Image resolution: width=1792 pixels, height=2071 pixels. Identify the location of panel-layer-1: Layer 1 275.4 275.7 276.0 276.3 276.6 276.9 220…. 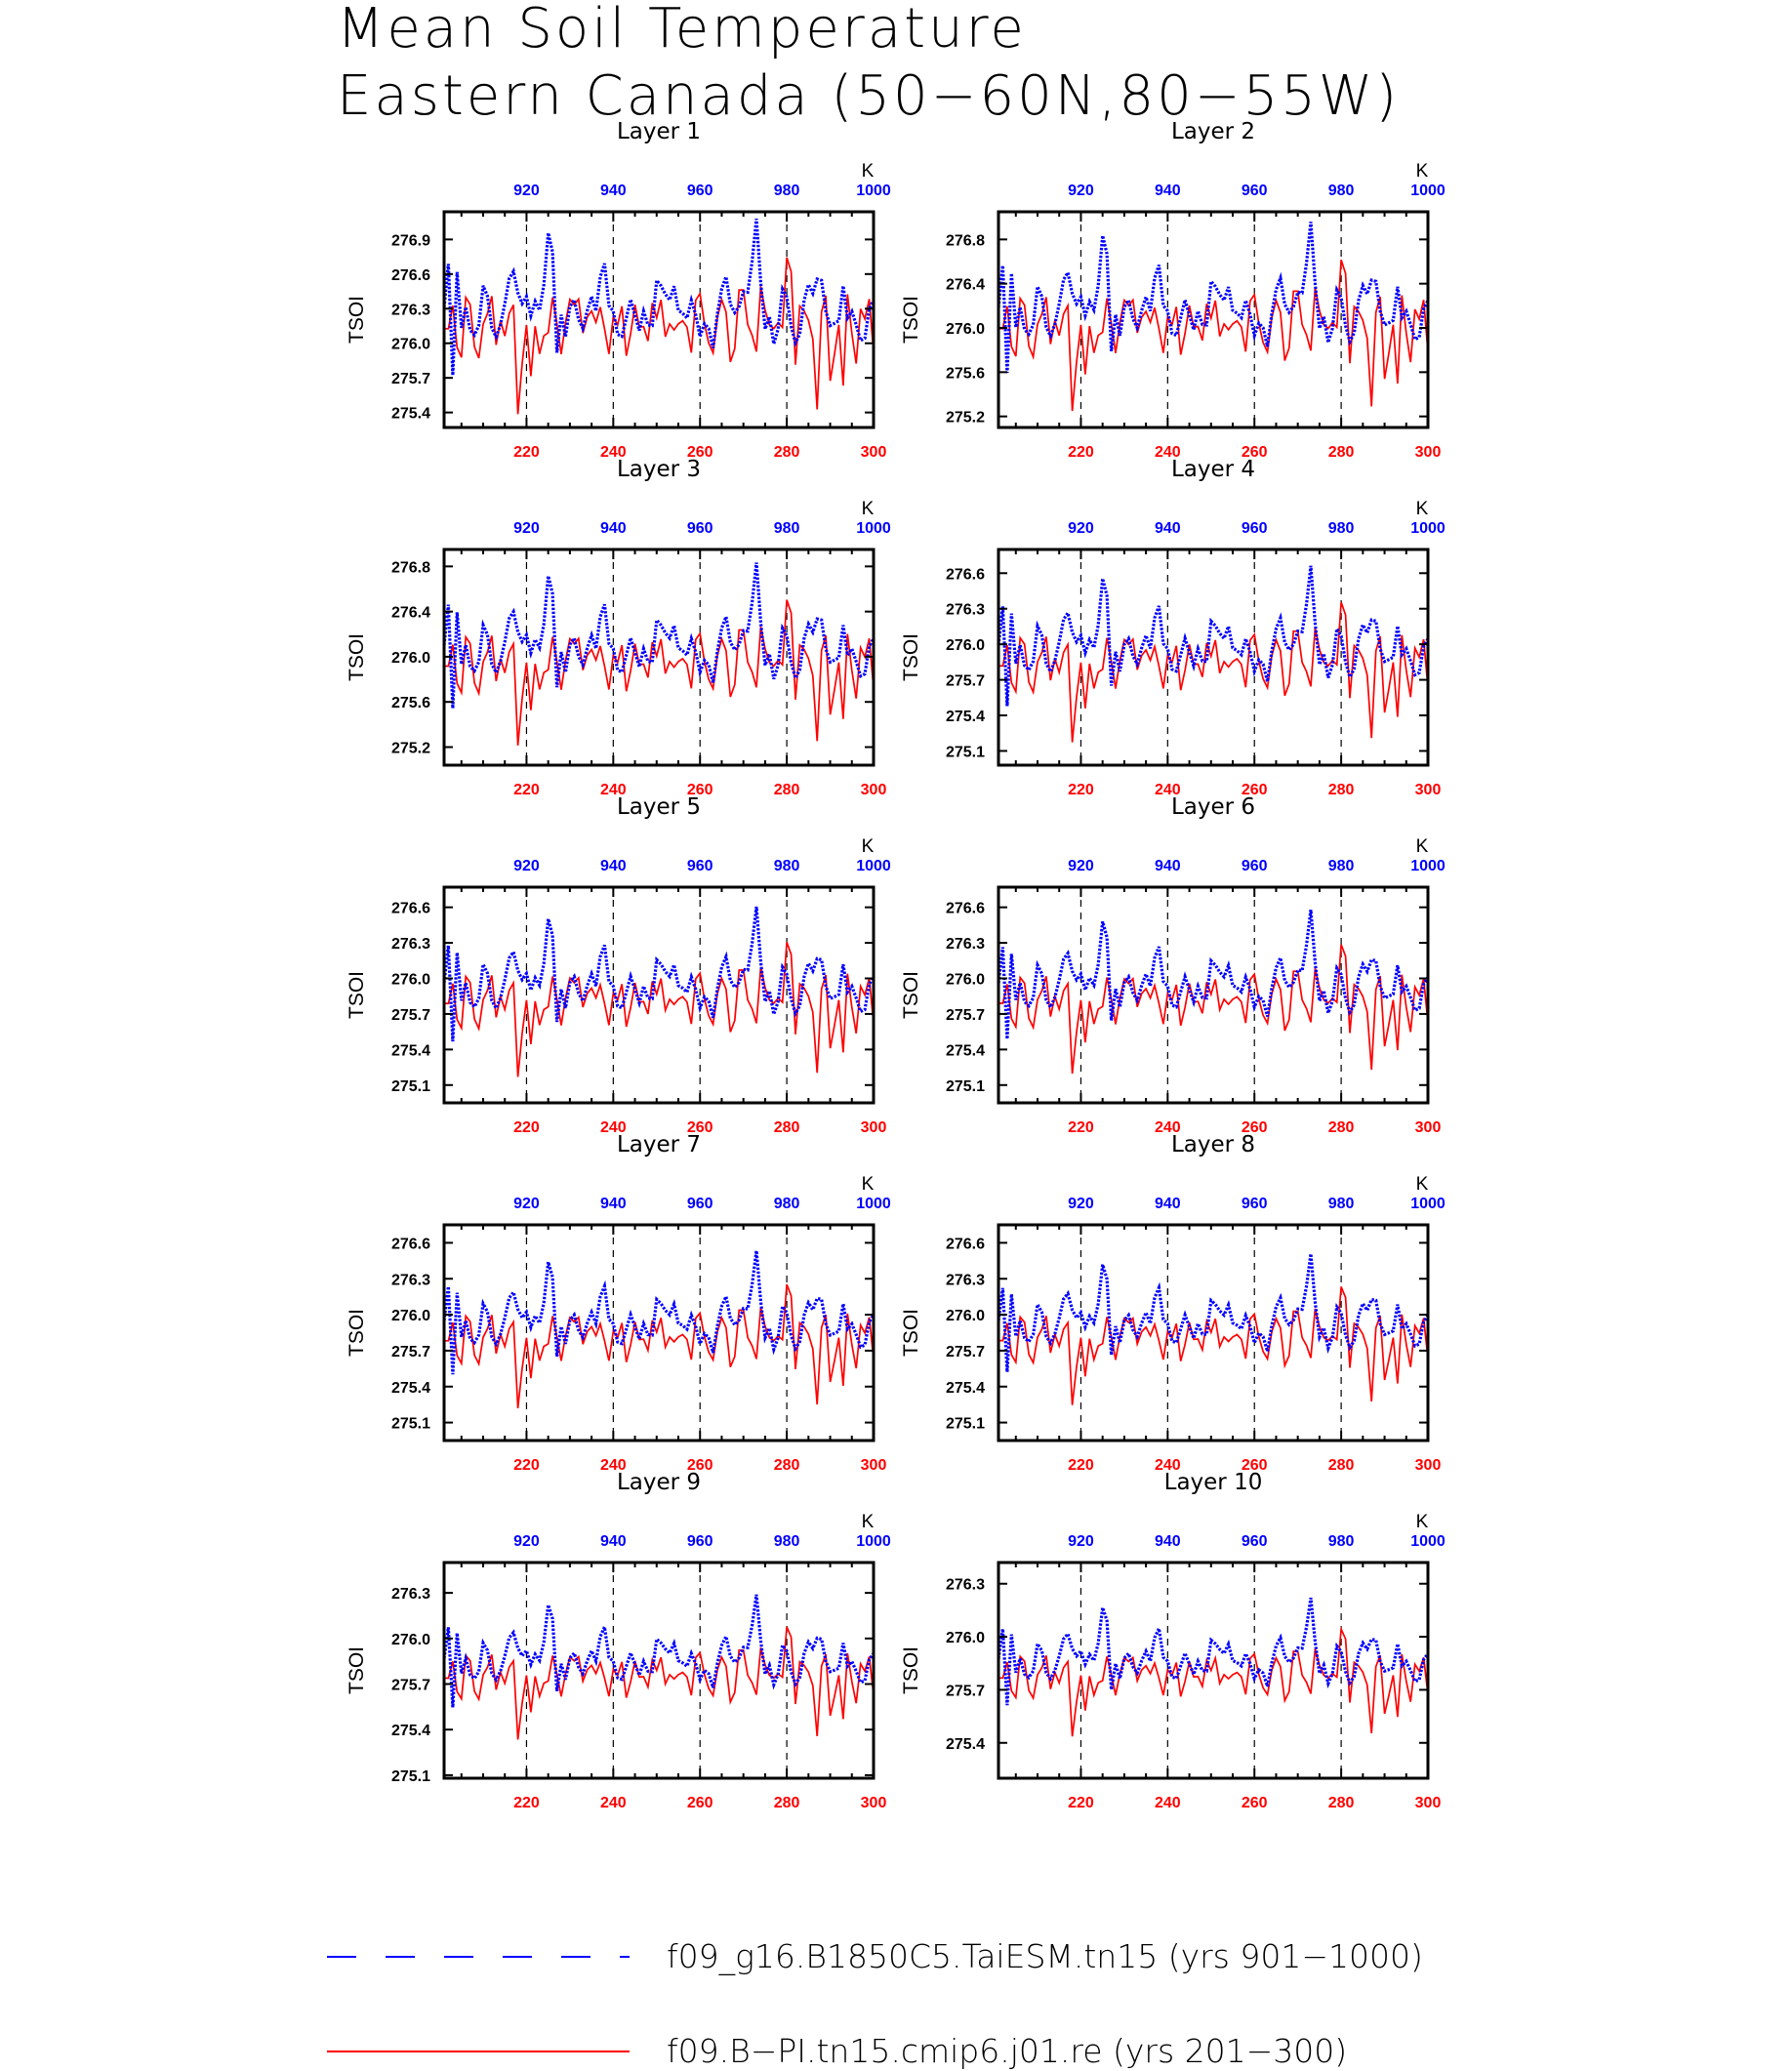
(618, 290).